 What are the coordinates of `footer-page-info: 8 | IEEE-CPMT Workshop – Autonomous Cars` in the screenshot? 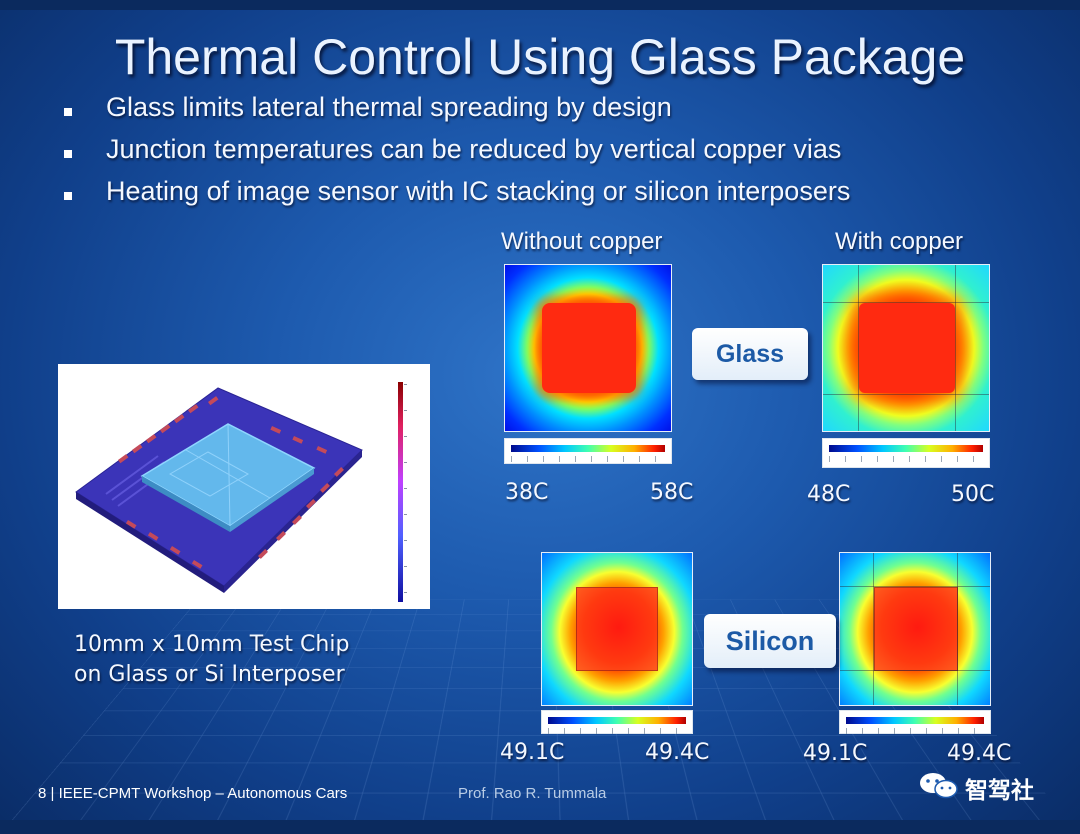 It's located at (193, 793).